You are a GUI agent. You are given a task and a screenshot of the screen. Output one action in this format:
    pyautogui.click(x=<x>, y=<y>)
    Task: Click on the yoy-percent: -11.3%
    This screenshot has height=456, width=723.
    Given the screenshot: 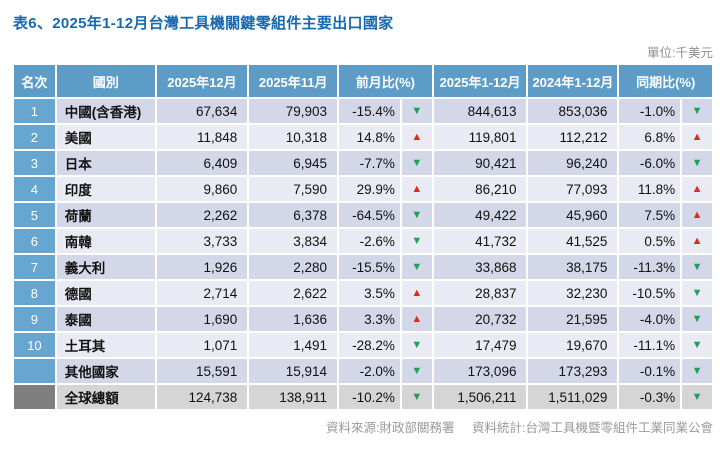 What is the action you would take?
    pyautogui.click(x=650, y=267)
    